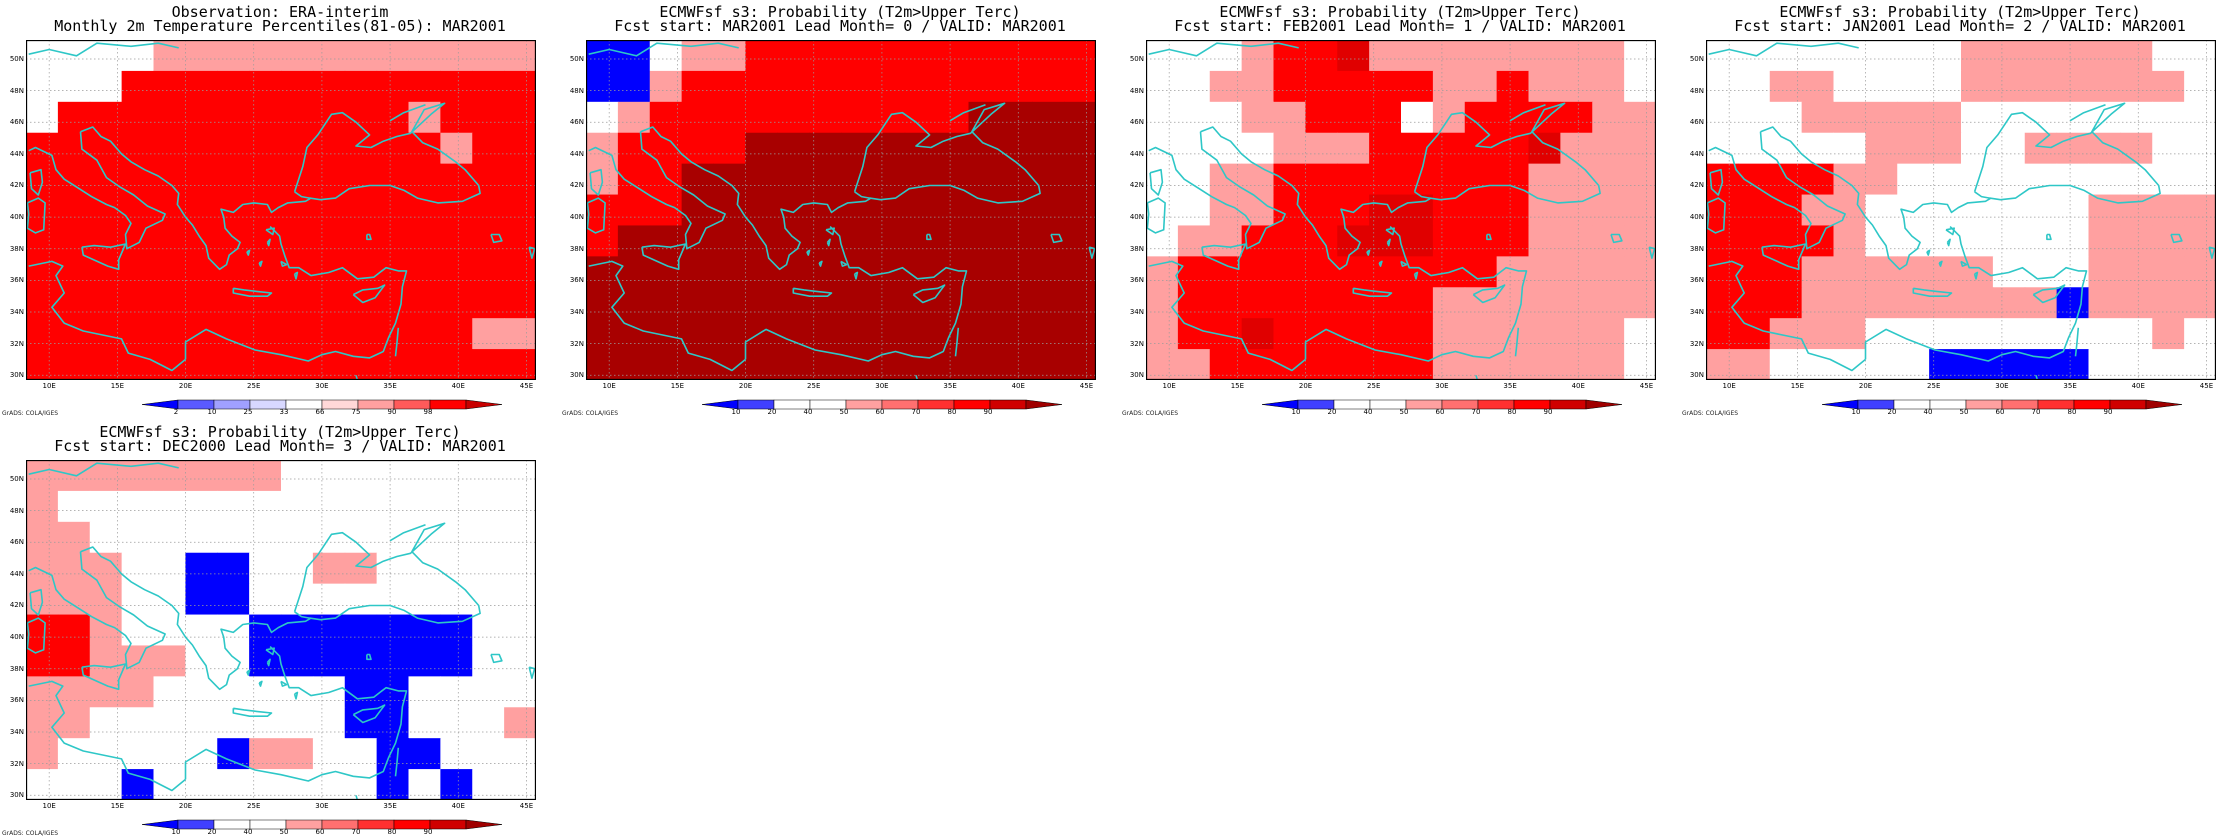  Describe the element at coordinates (1729, 386) in the screenshot. I see `longitude-label: 10E` at that location.